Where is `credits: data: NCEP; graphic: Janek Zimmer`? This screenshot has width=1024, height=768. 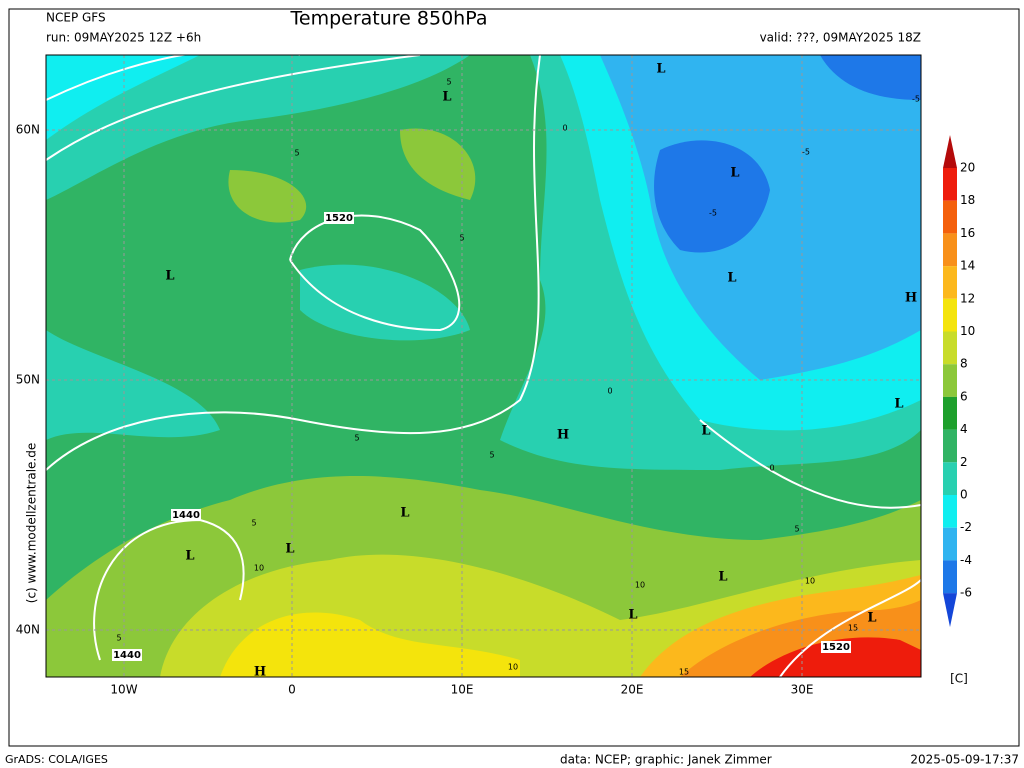
credits: data: NCEP; graphic: Janek Zimmer is located at coordinates (666, 760).